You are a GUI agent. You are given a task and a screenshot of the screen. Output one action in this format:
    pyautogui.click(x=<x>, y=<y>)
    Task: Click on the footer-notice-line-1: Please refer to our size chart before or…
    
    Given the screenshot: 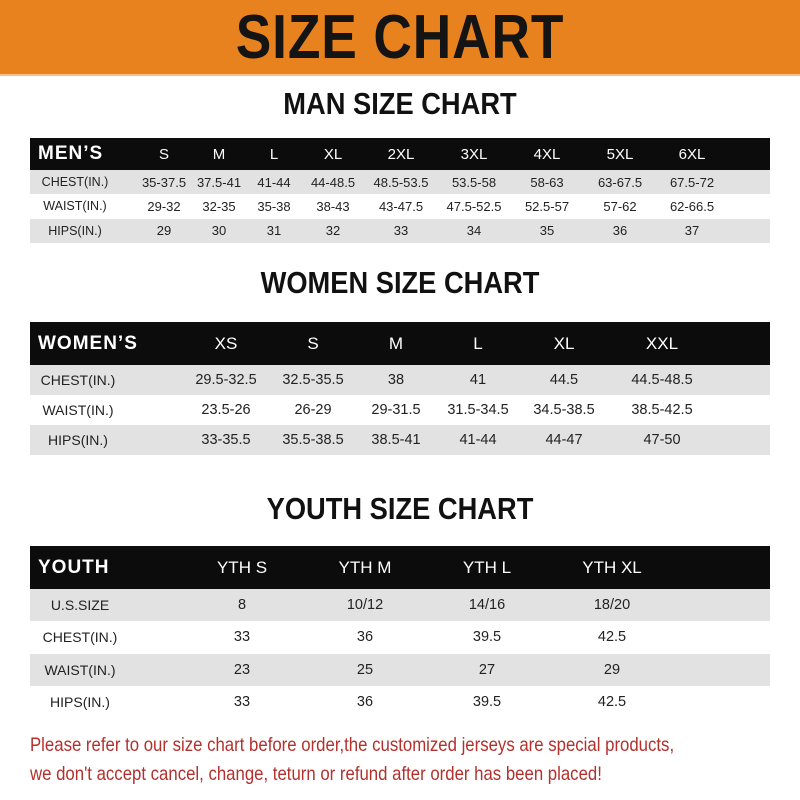 What is the action you would take?
    pyautogui.click(x=352, y=745)
    